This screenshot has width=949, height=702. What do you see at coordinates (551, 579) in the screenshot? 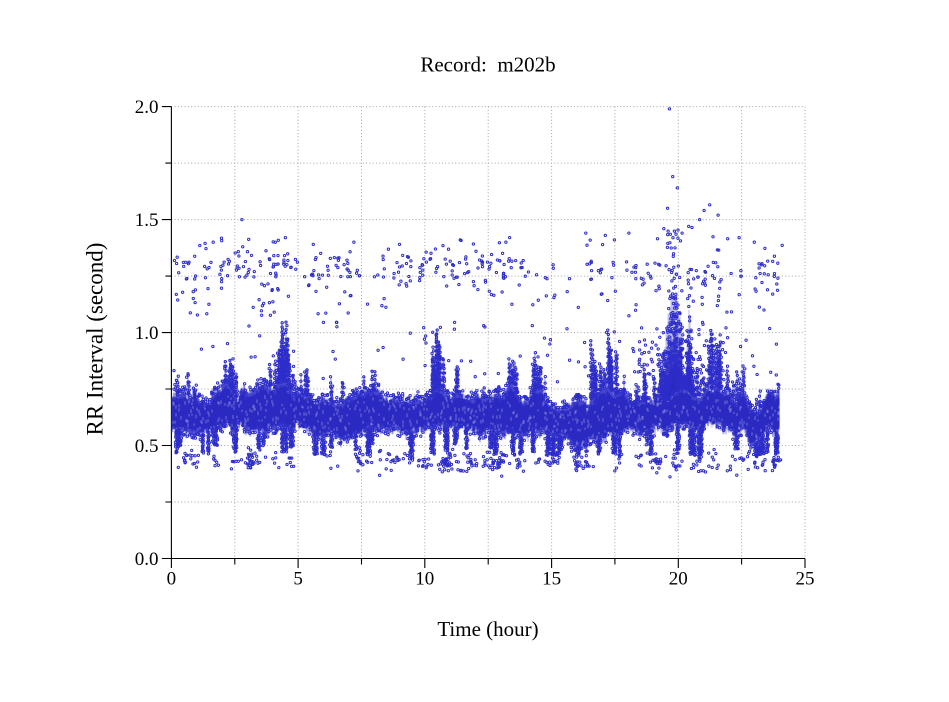
I see `svg-text: 15` at bounding box center [551, 579].